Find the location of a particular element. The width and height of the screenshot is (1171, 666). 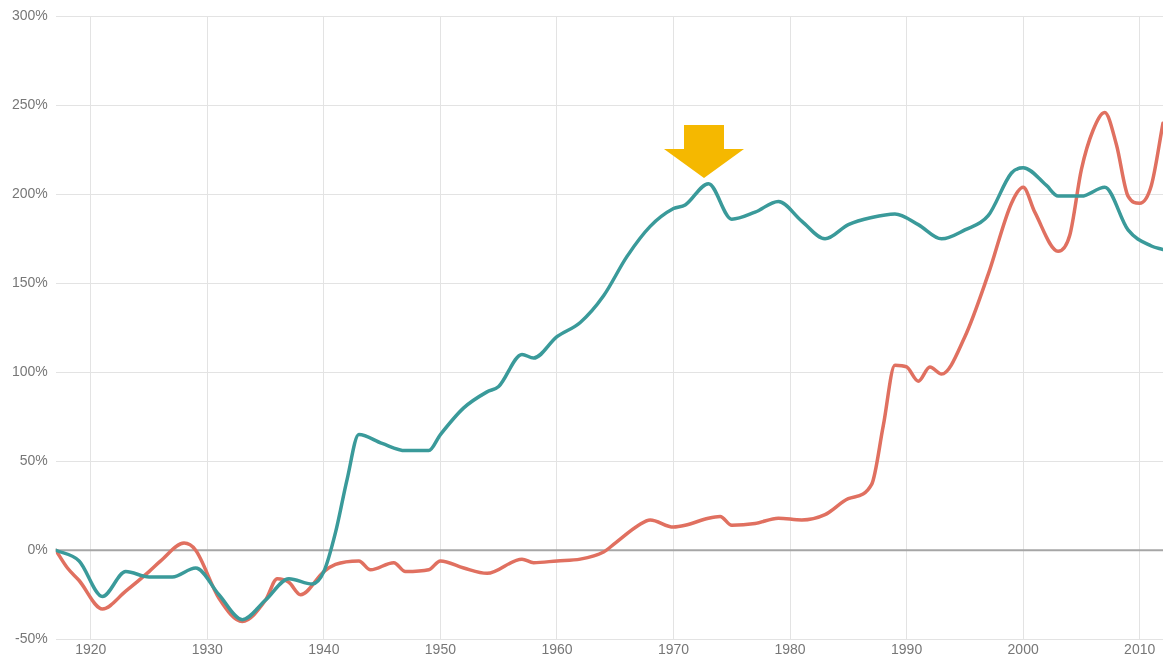

x-tick-label: 2000 is located at coordinates (1023, 649).